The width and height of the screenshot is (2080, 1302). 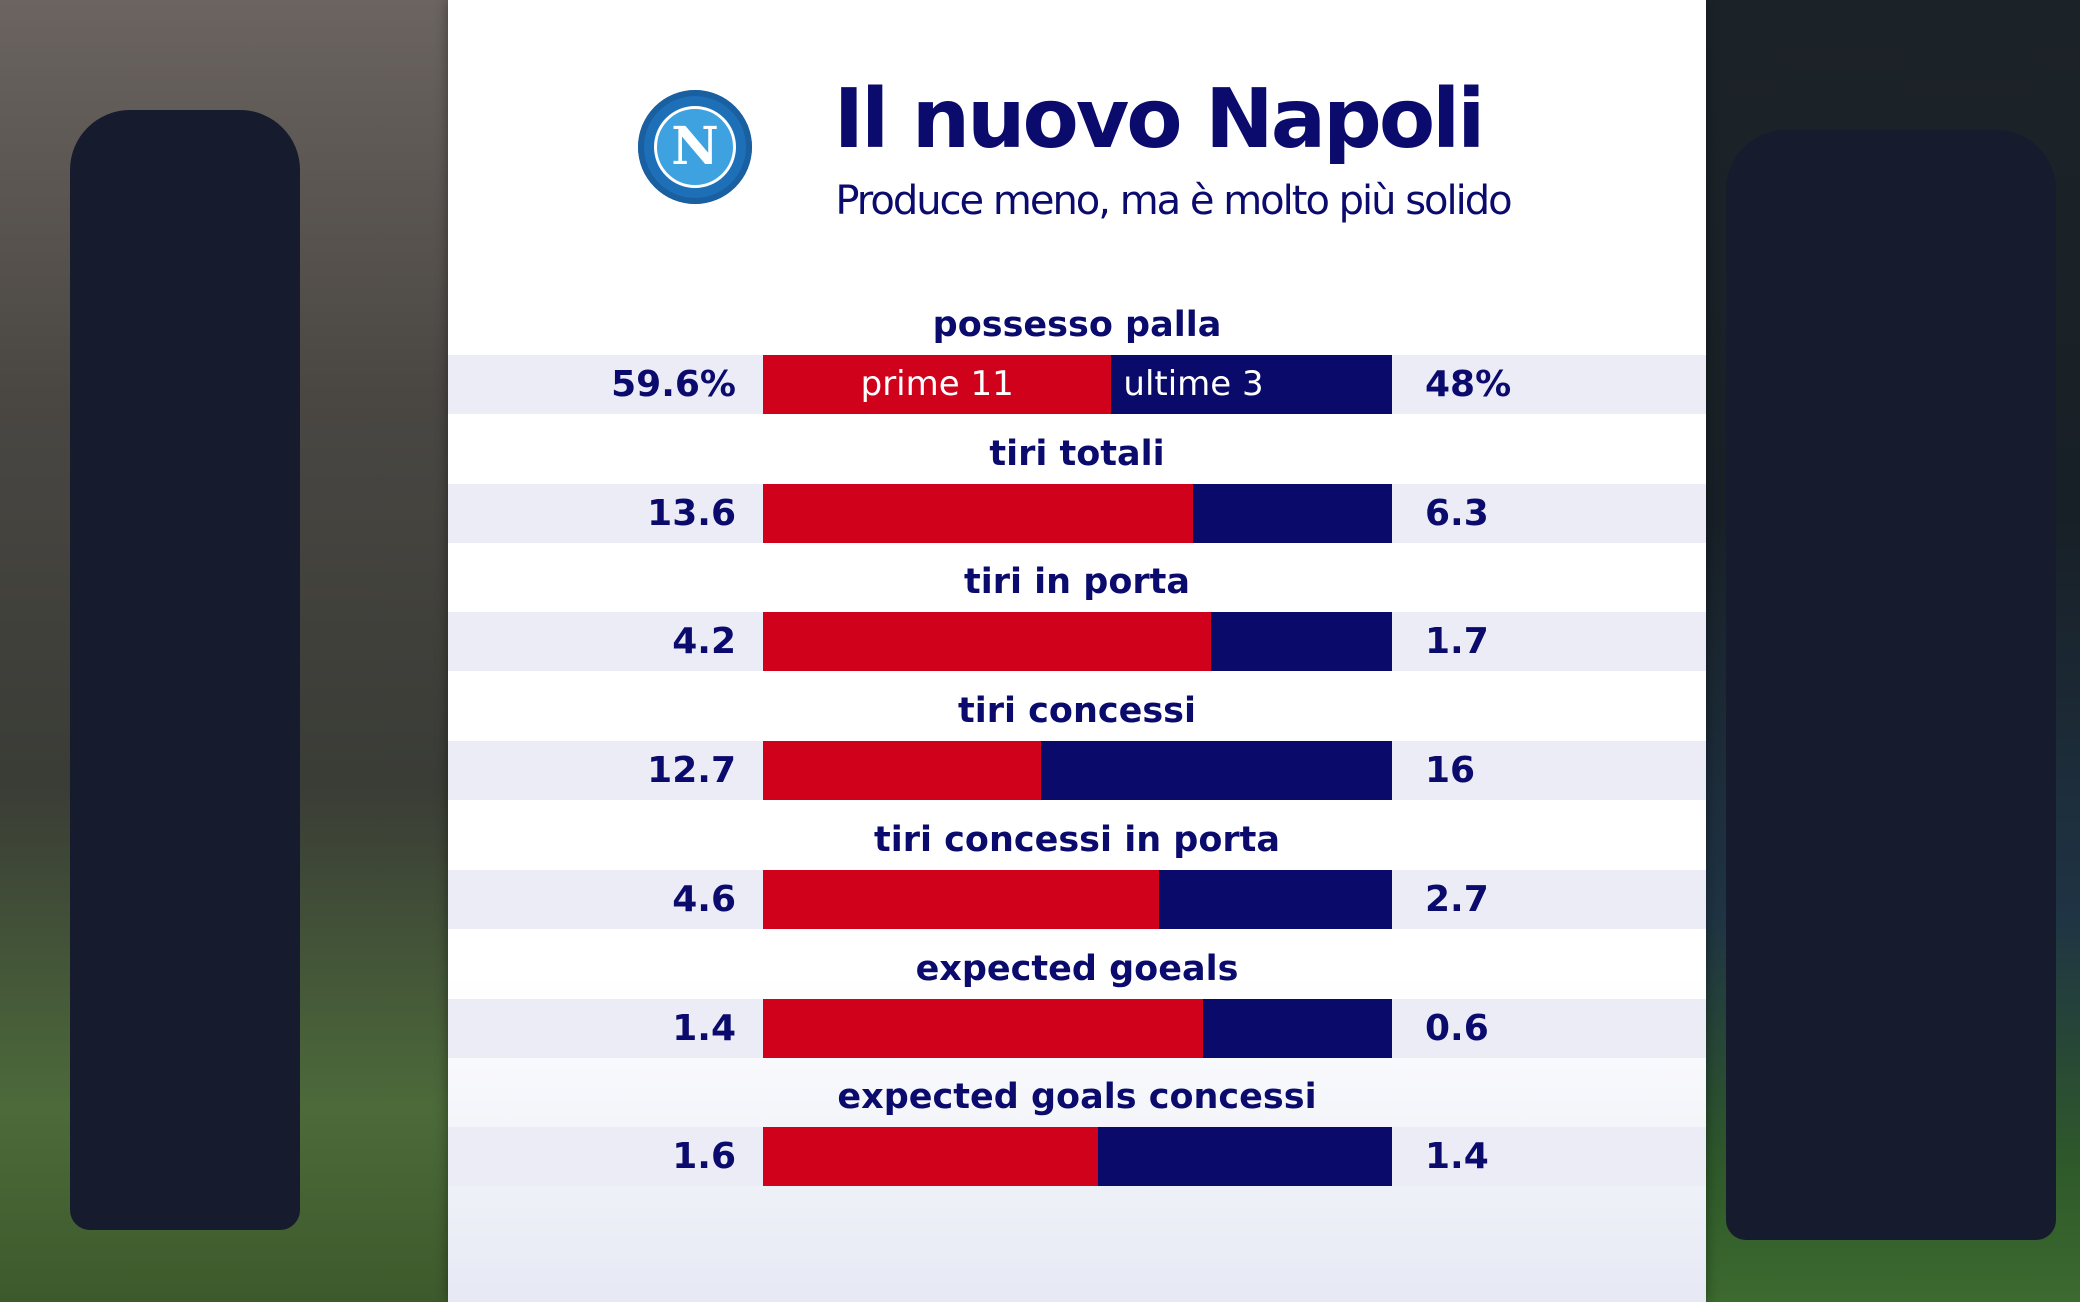 I want to click on category-label: expected goeals, so click(x=1077, y=968).